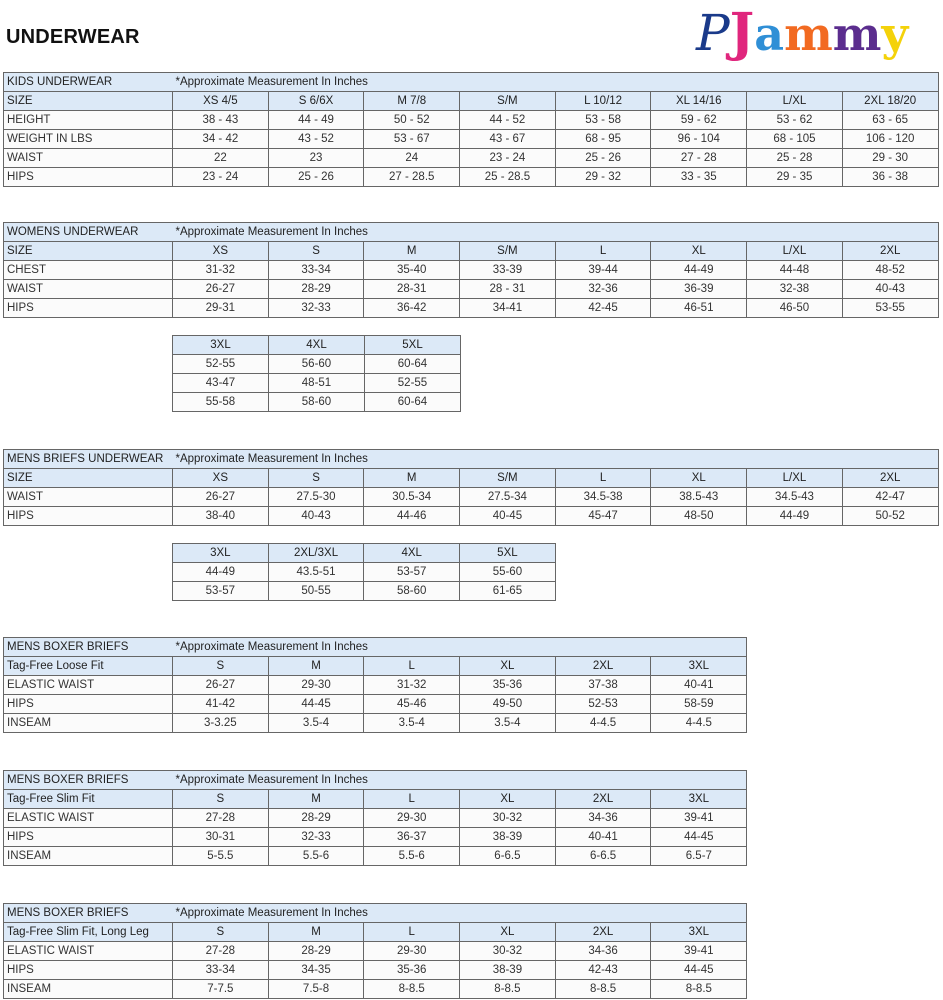 This screenshot has width=943, height=1000. I want to click on size-column-header: 2XL 18/20, so click(890, 101).